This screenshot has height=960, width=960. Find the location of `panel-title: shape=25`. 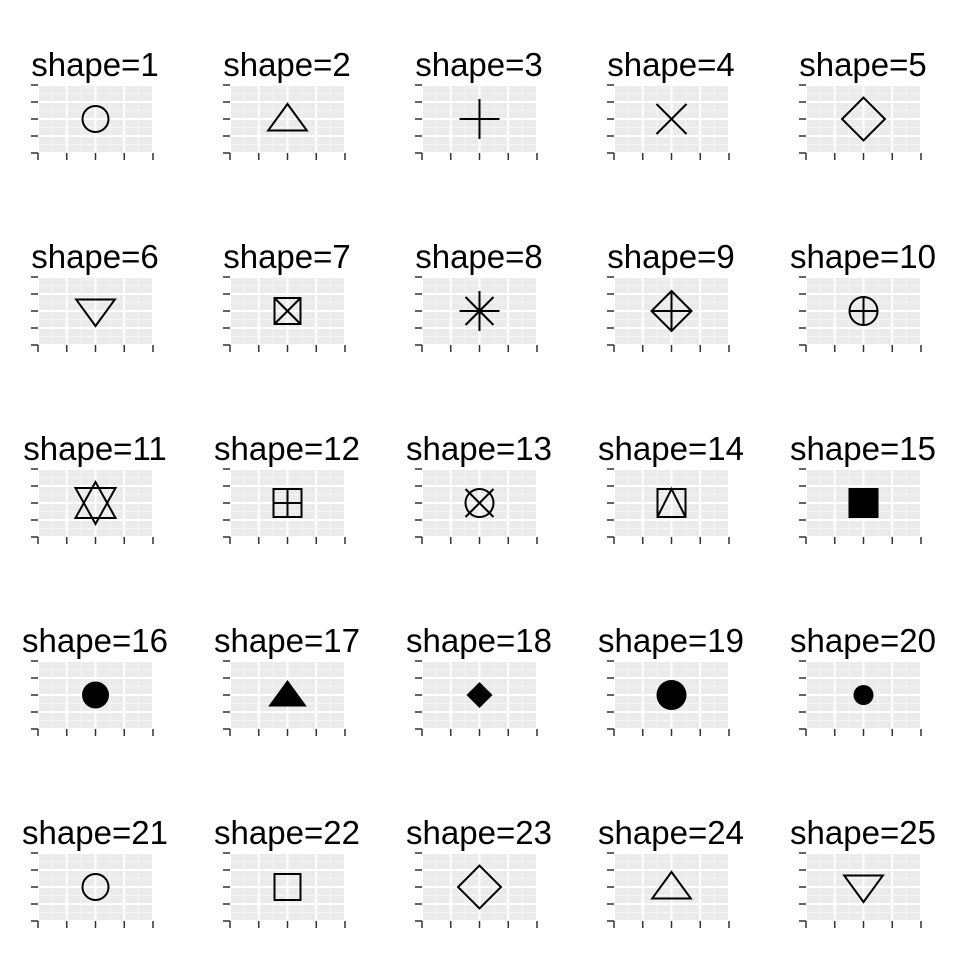

panel-title: shape=25 is located at coordinates (863, 832).